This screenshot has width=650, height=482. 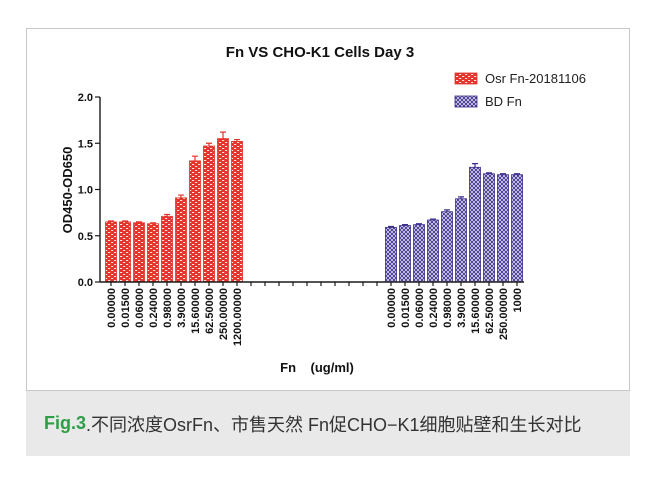 I want to click on y-tick-label: 1.5, so click(x=85, y=144).